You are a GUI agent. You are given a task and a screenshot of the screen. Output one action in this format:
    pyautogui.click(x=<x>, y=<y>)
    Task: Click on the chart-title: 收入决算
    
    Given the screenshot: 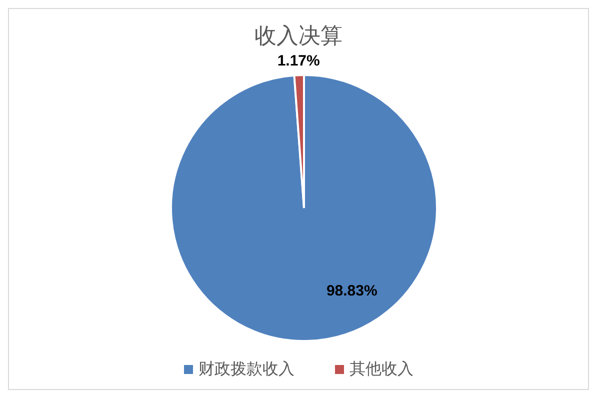 What is the action you would take?
    pyautogui.click(x=299, y=36)
    